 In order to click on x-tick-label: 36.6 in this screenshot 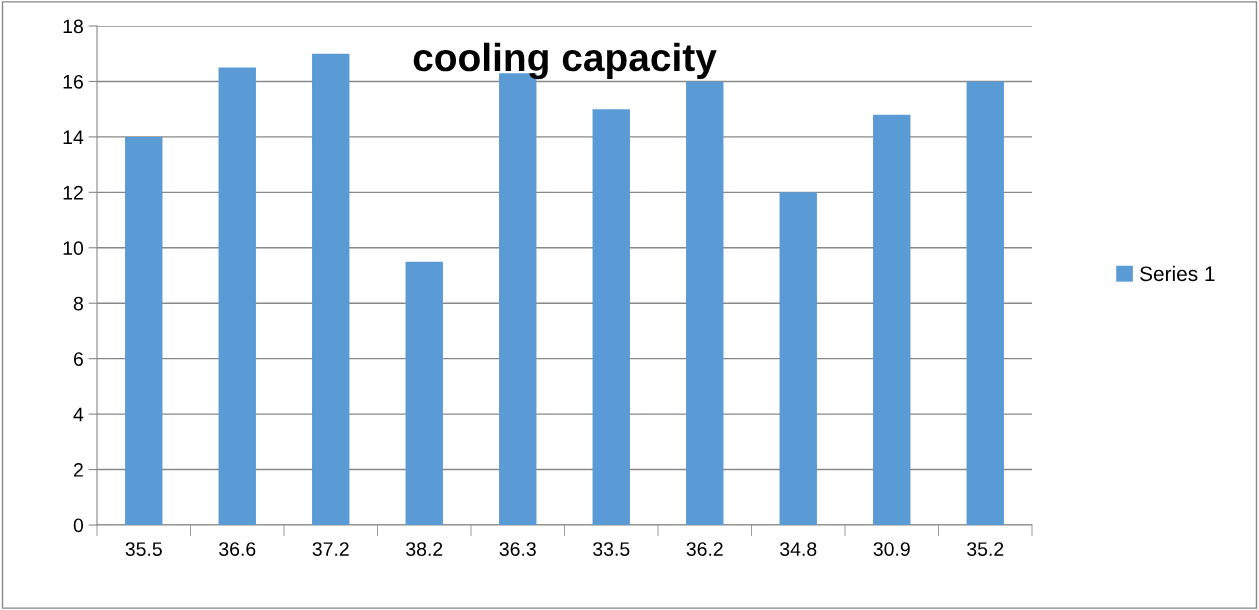, I will do `click(237, 549)`.